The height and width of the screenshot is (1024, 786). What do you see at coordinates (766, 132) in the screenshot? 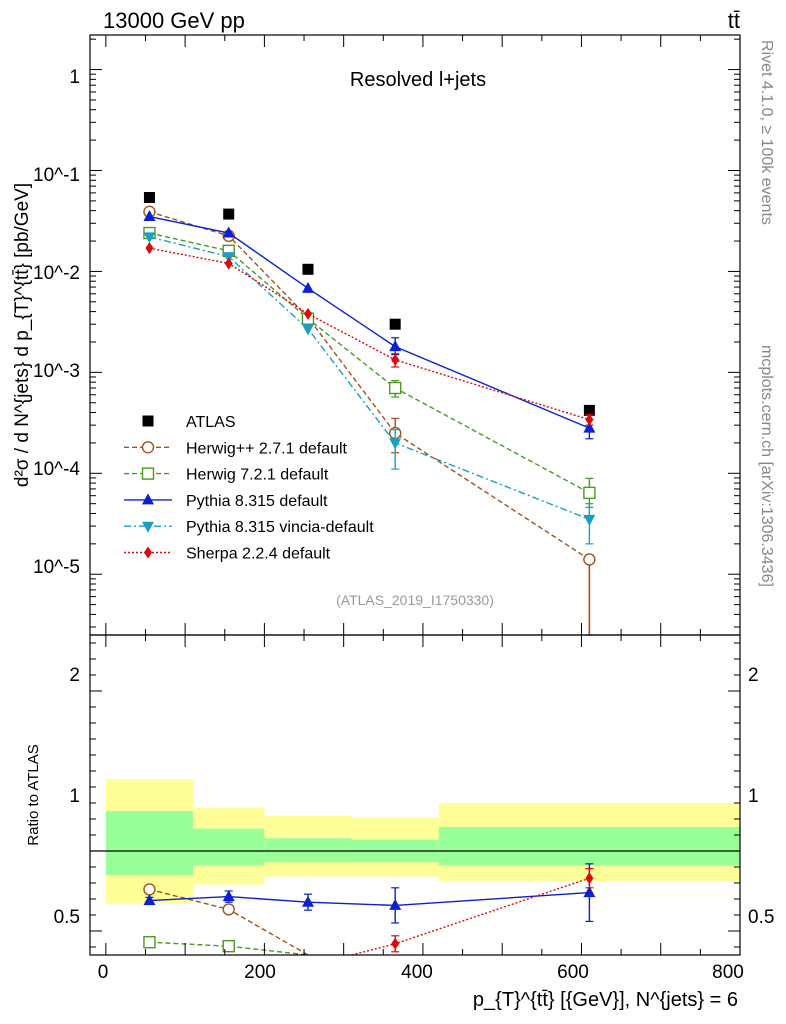
I see `rivet-version-label: Rivet 4.1.0, ≥ 100k events` at bounding box center [766, 132].